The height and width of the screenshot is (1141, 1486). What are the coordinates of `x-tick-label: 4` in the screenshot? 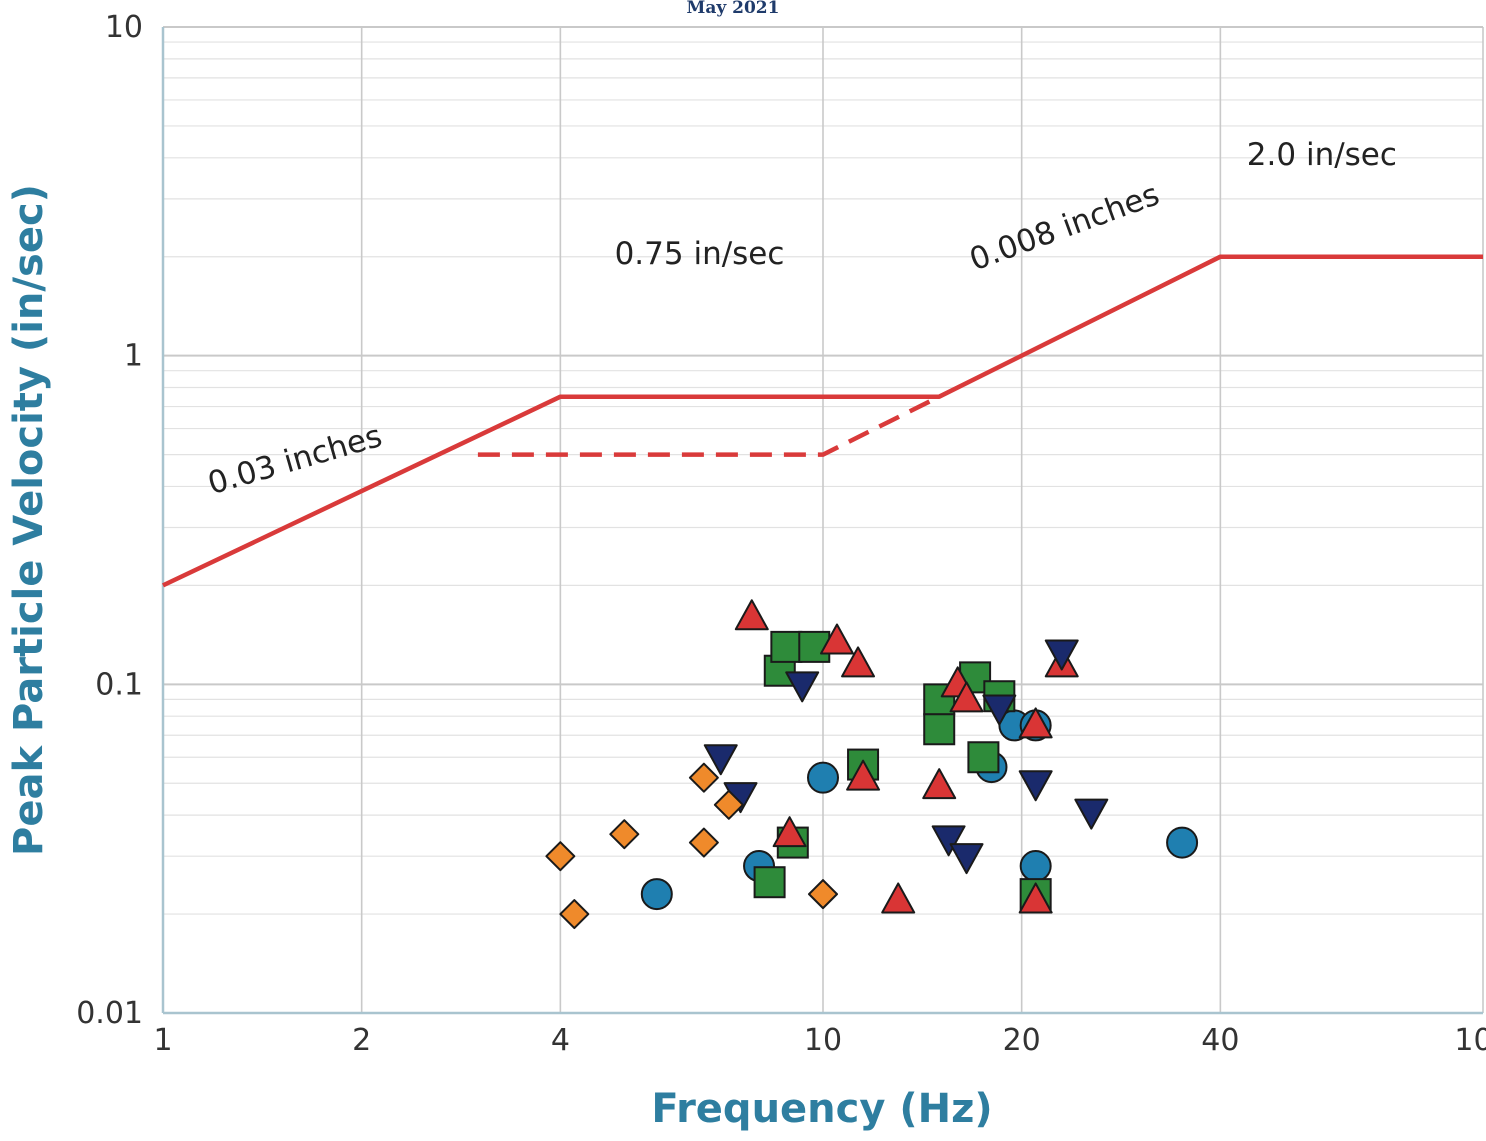 It's located at (560, 1040).